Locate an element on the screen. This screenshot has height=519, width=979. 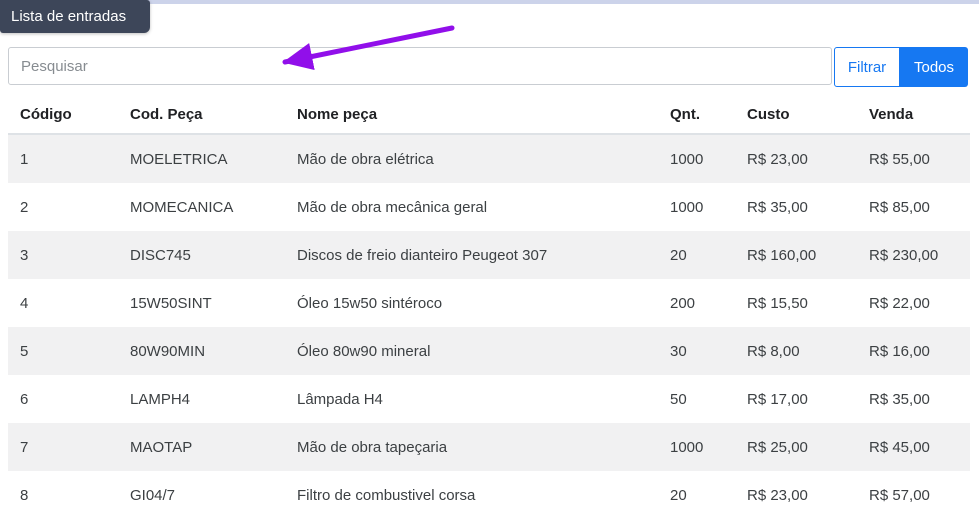
column-header-custo: Custo is located at coordinates (796, 115).